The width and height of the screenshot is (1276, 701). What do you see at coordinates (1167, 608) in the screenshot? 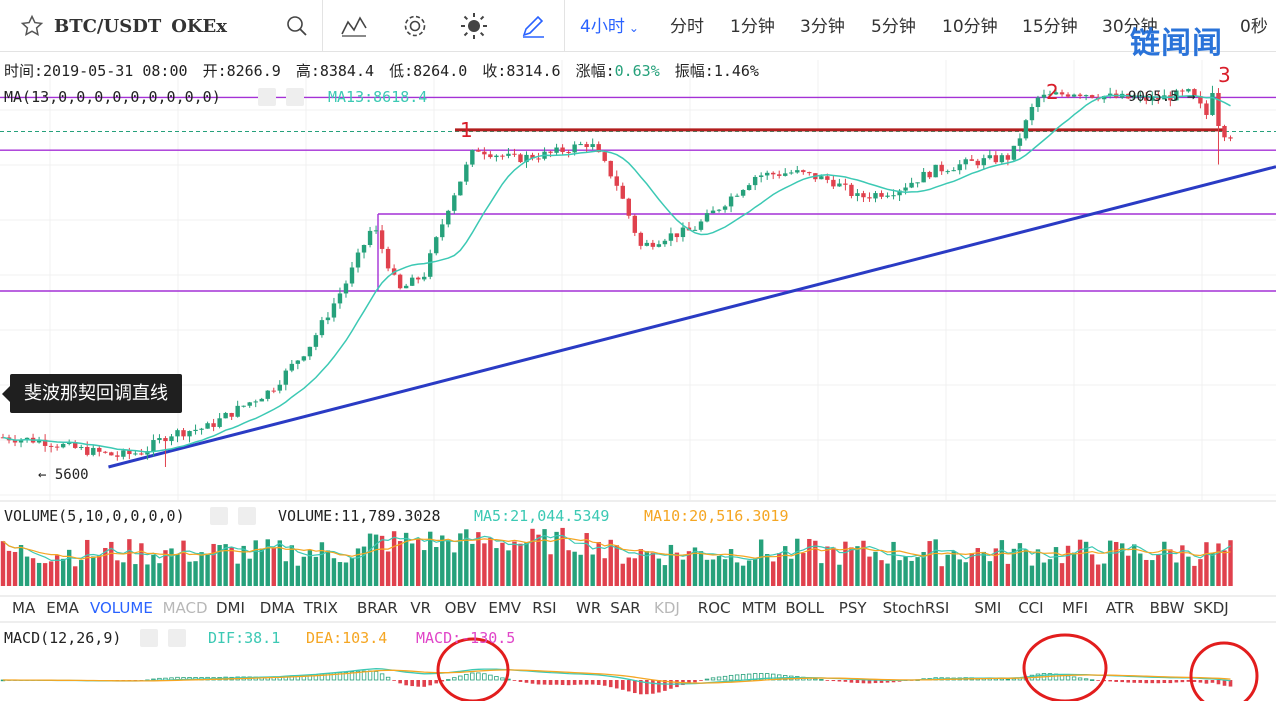
I see `indicator-bbw: BBW` at bounding box center [1167, 608].